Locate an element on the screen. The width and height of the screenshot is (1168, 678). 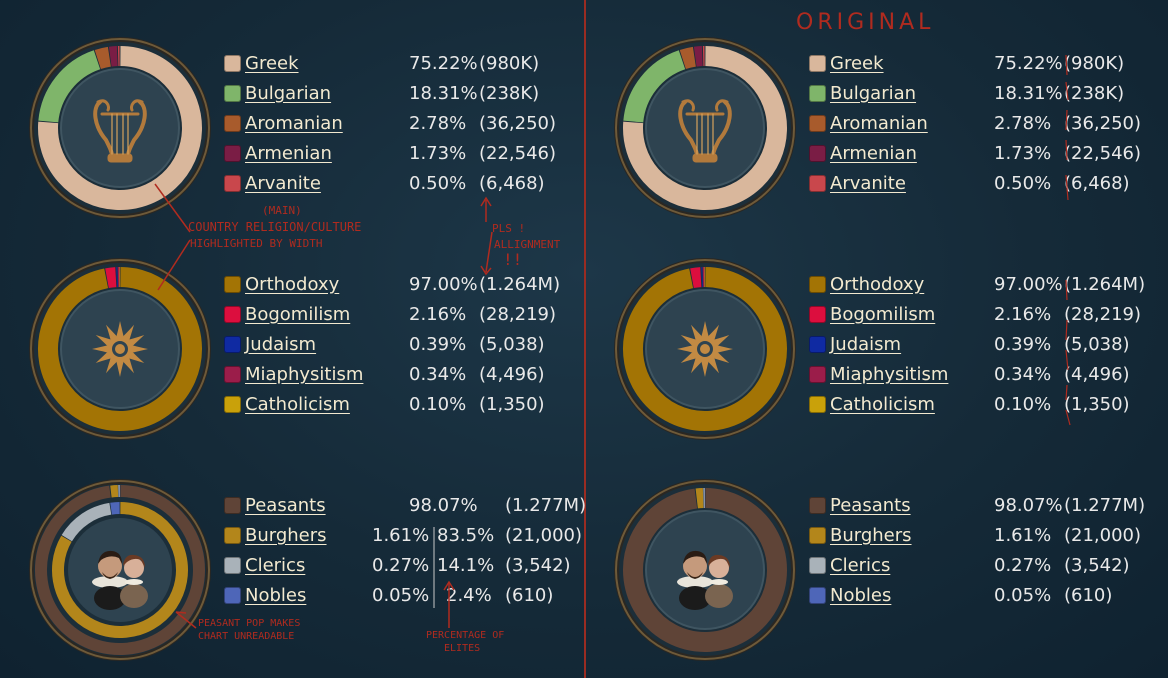
left-estates-outer-segment-peasants is located at coordinates (120, 570).